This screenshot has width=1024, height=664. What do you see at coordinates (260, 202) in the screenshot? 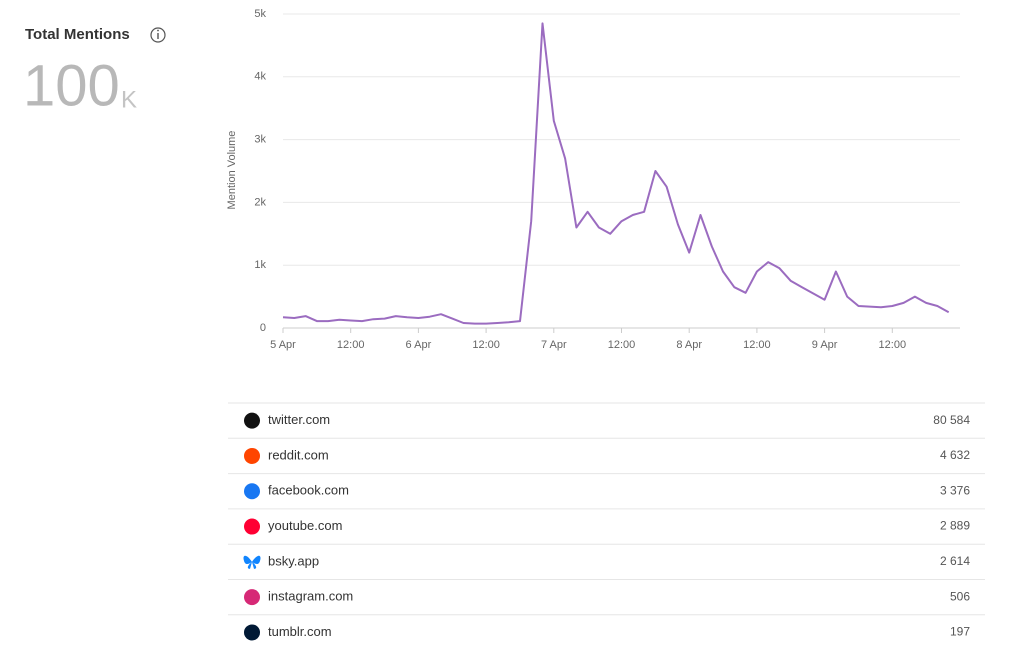
I see `y-tick-label: 2k` at bounding box center [260, 202].